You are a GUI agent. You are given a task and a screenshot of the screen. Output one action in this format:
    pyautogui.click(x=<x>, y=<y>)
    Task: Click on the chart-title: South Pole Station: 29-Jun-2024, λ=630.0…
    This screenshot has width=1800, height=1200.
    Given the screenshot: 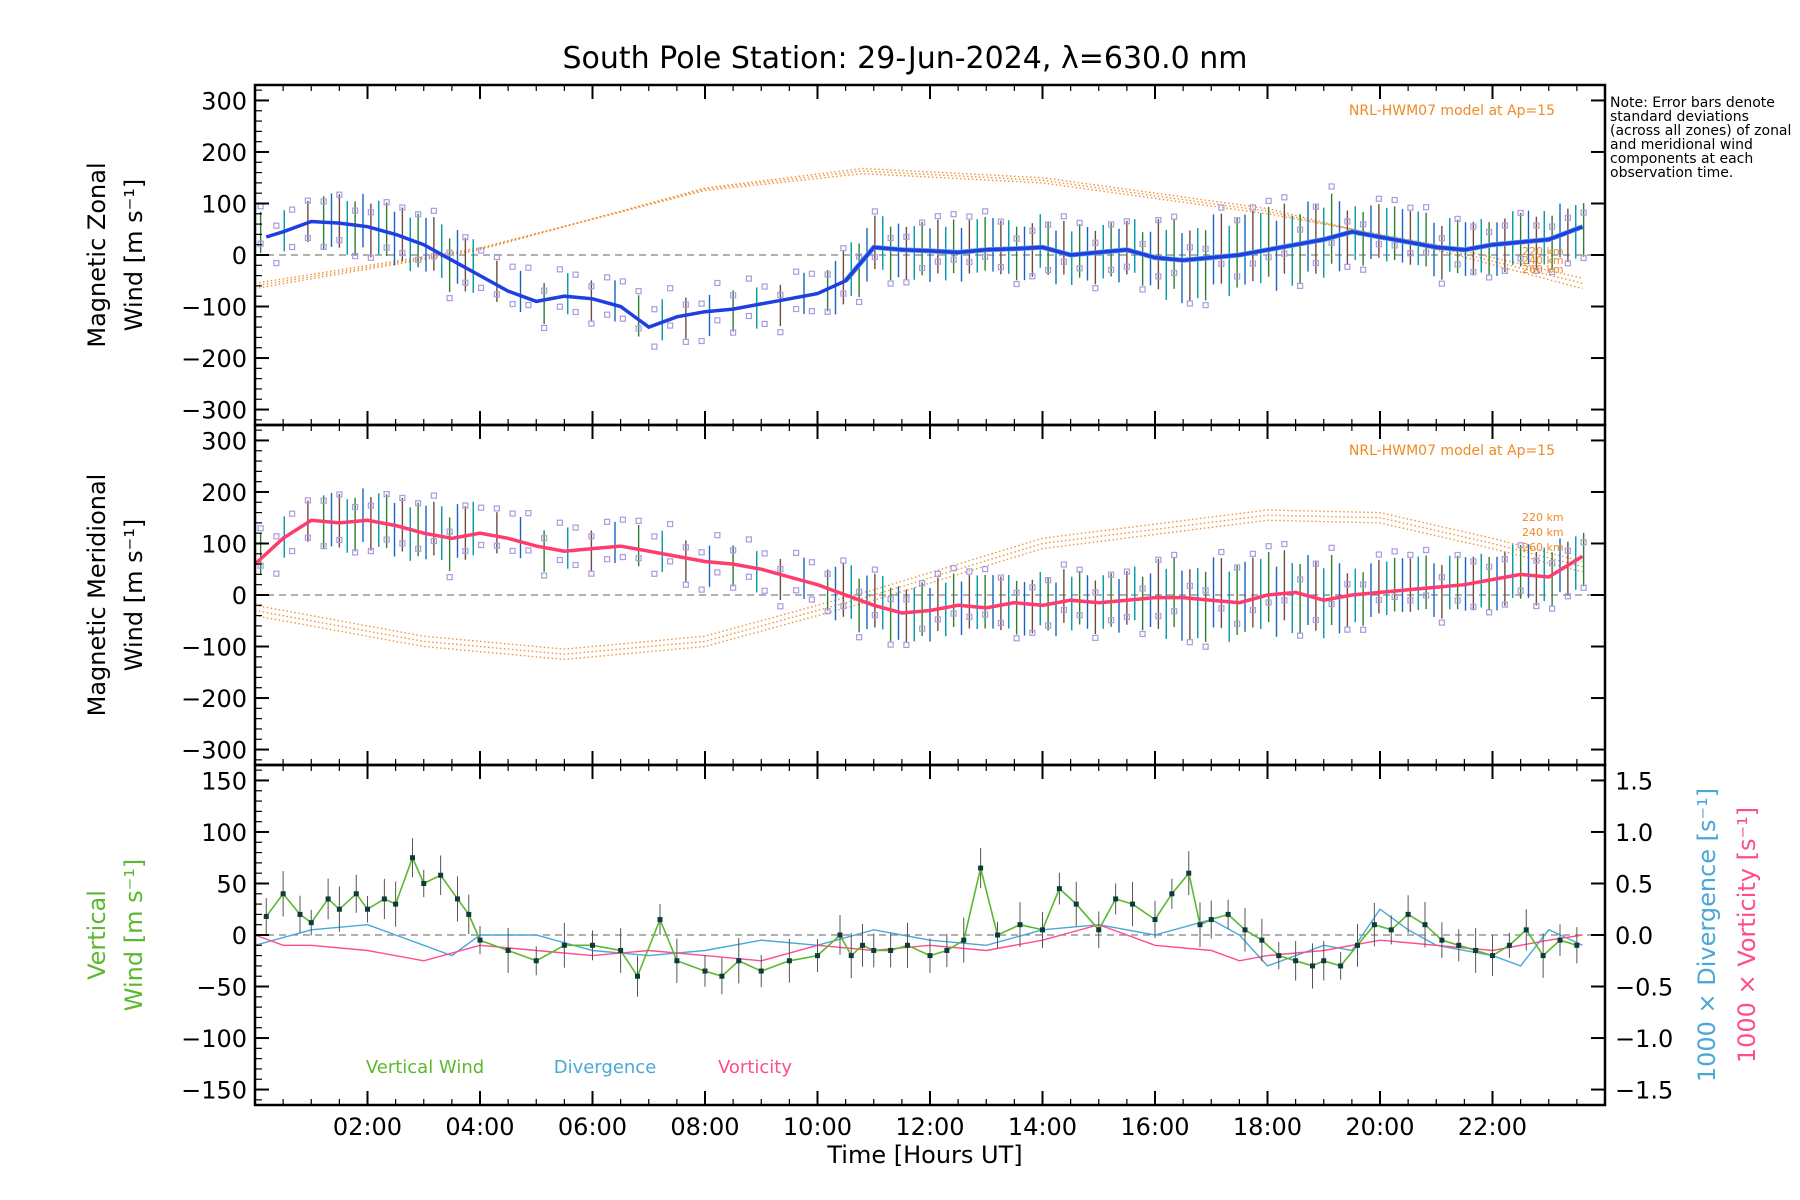 What is the action you would take?
    pyautogui.click(x=904, y=58)
    